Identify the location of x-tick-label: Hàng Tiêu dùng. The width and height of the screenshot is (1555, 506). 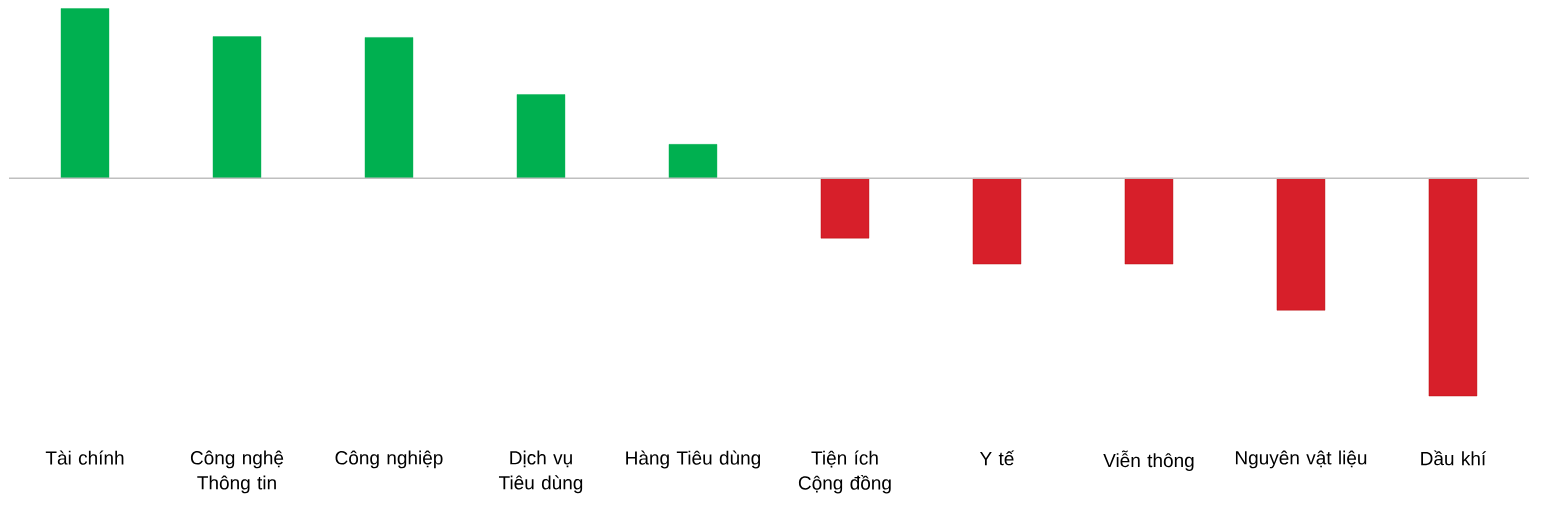
(693, 459).